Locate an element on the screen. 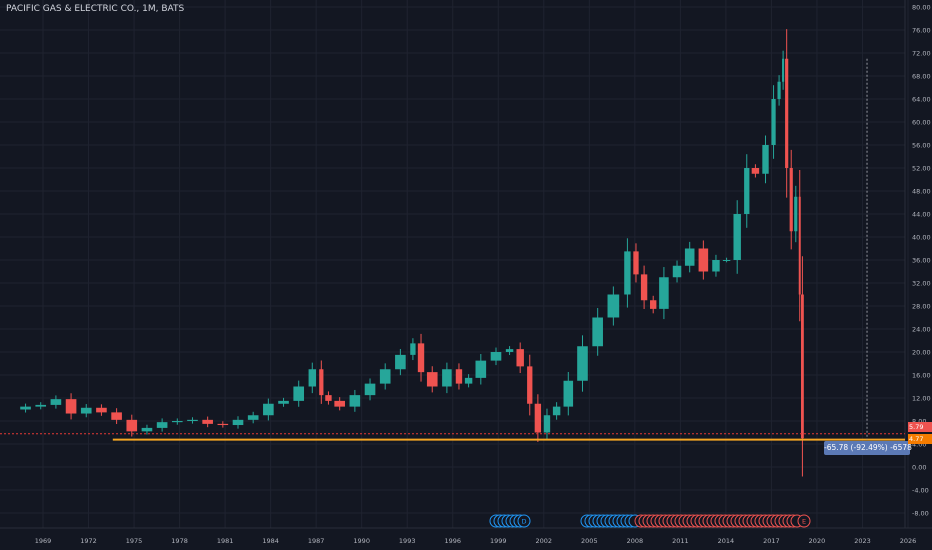 This screenshot has width=932, height=550. x-tick-label: 1996 is located at coordinates (452, 541).